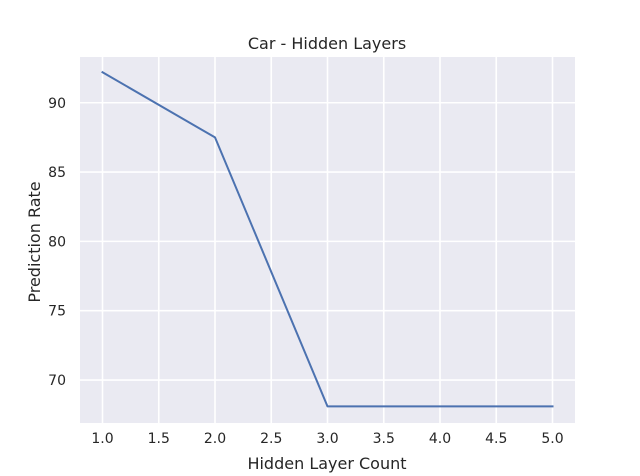 This screenshot has height=476, width=640. I want to click on x-tick-label: 2.0, so click(215, 439).